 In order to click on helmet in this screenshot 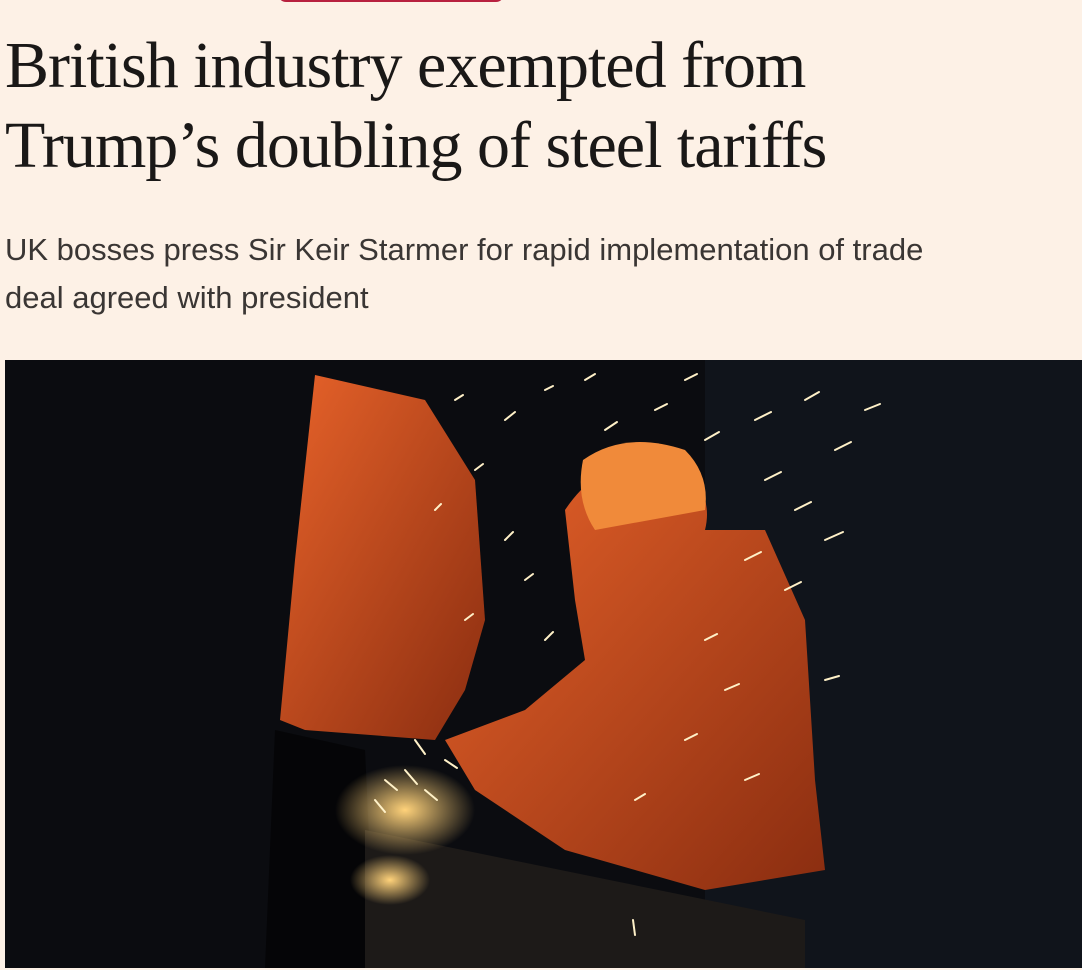, I will do `click(643, 486)`.